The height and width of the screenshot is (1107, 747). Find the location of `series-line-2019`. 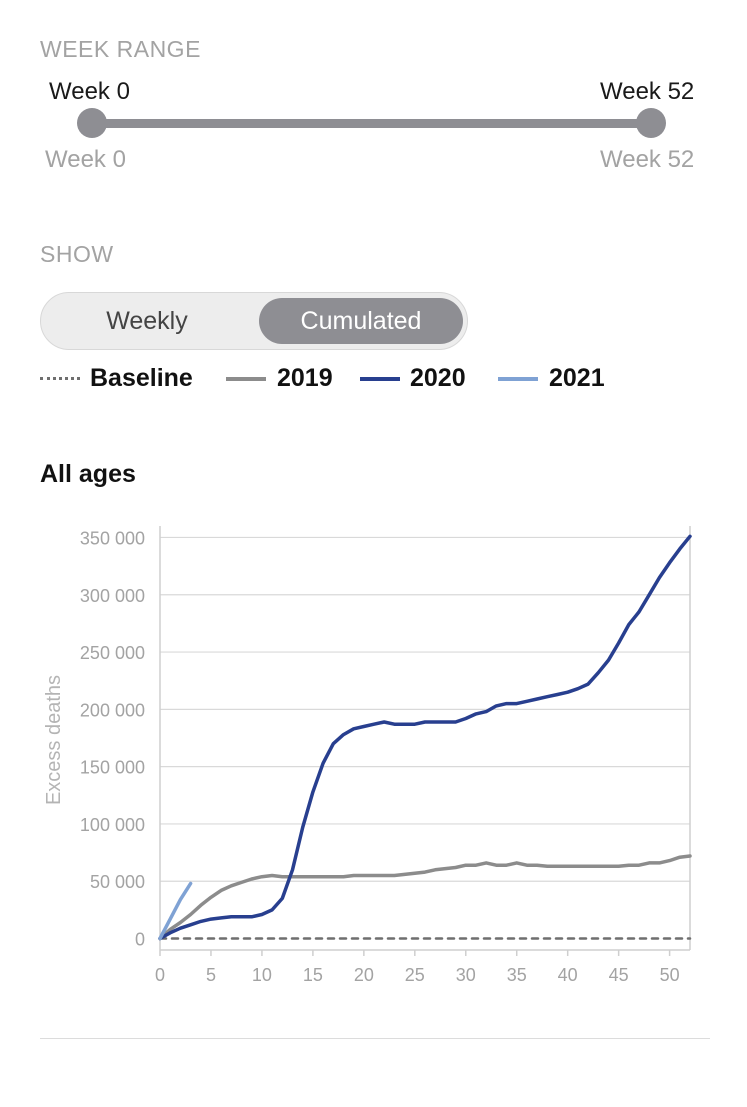

series-line-2019 is located at coordinates (425, 897).